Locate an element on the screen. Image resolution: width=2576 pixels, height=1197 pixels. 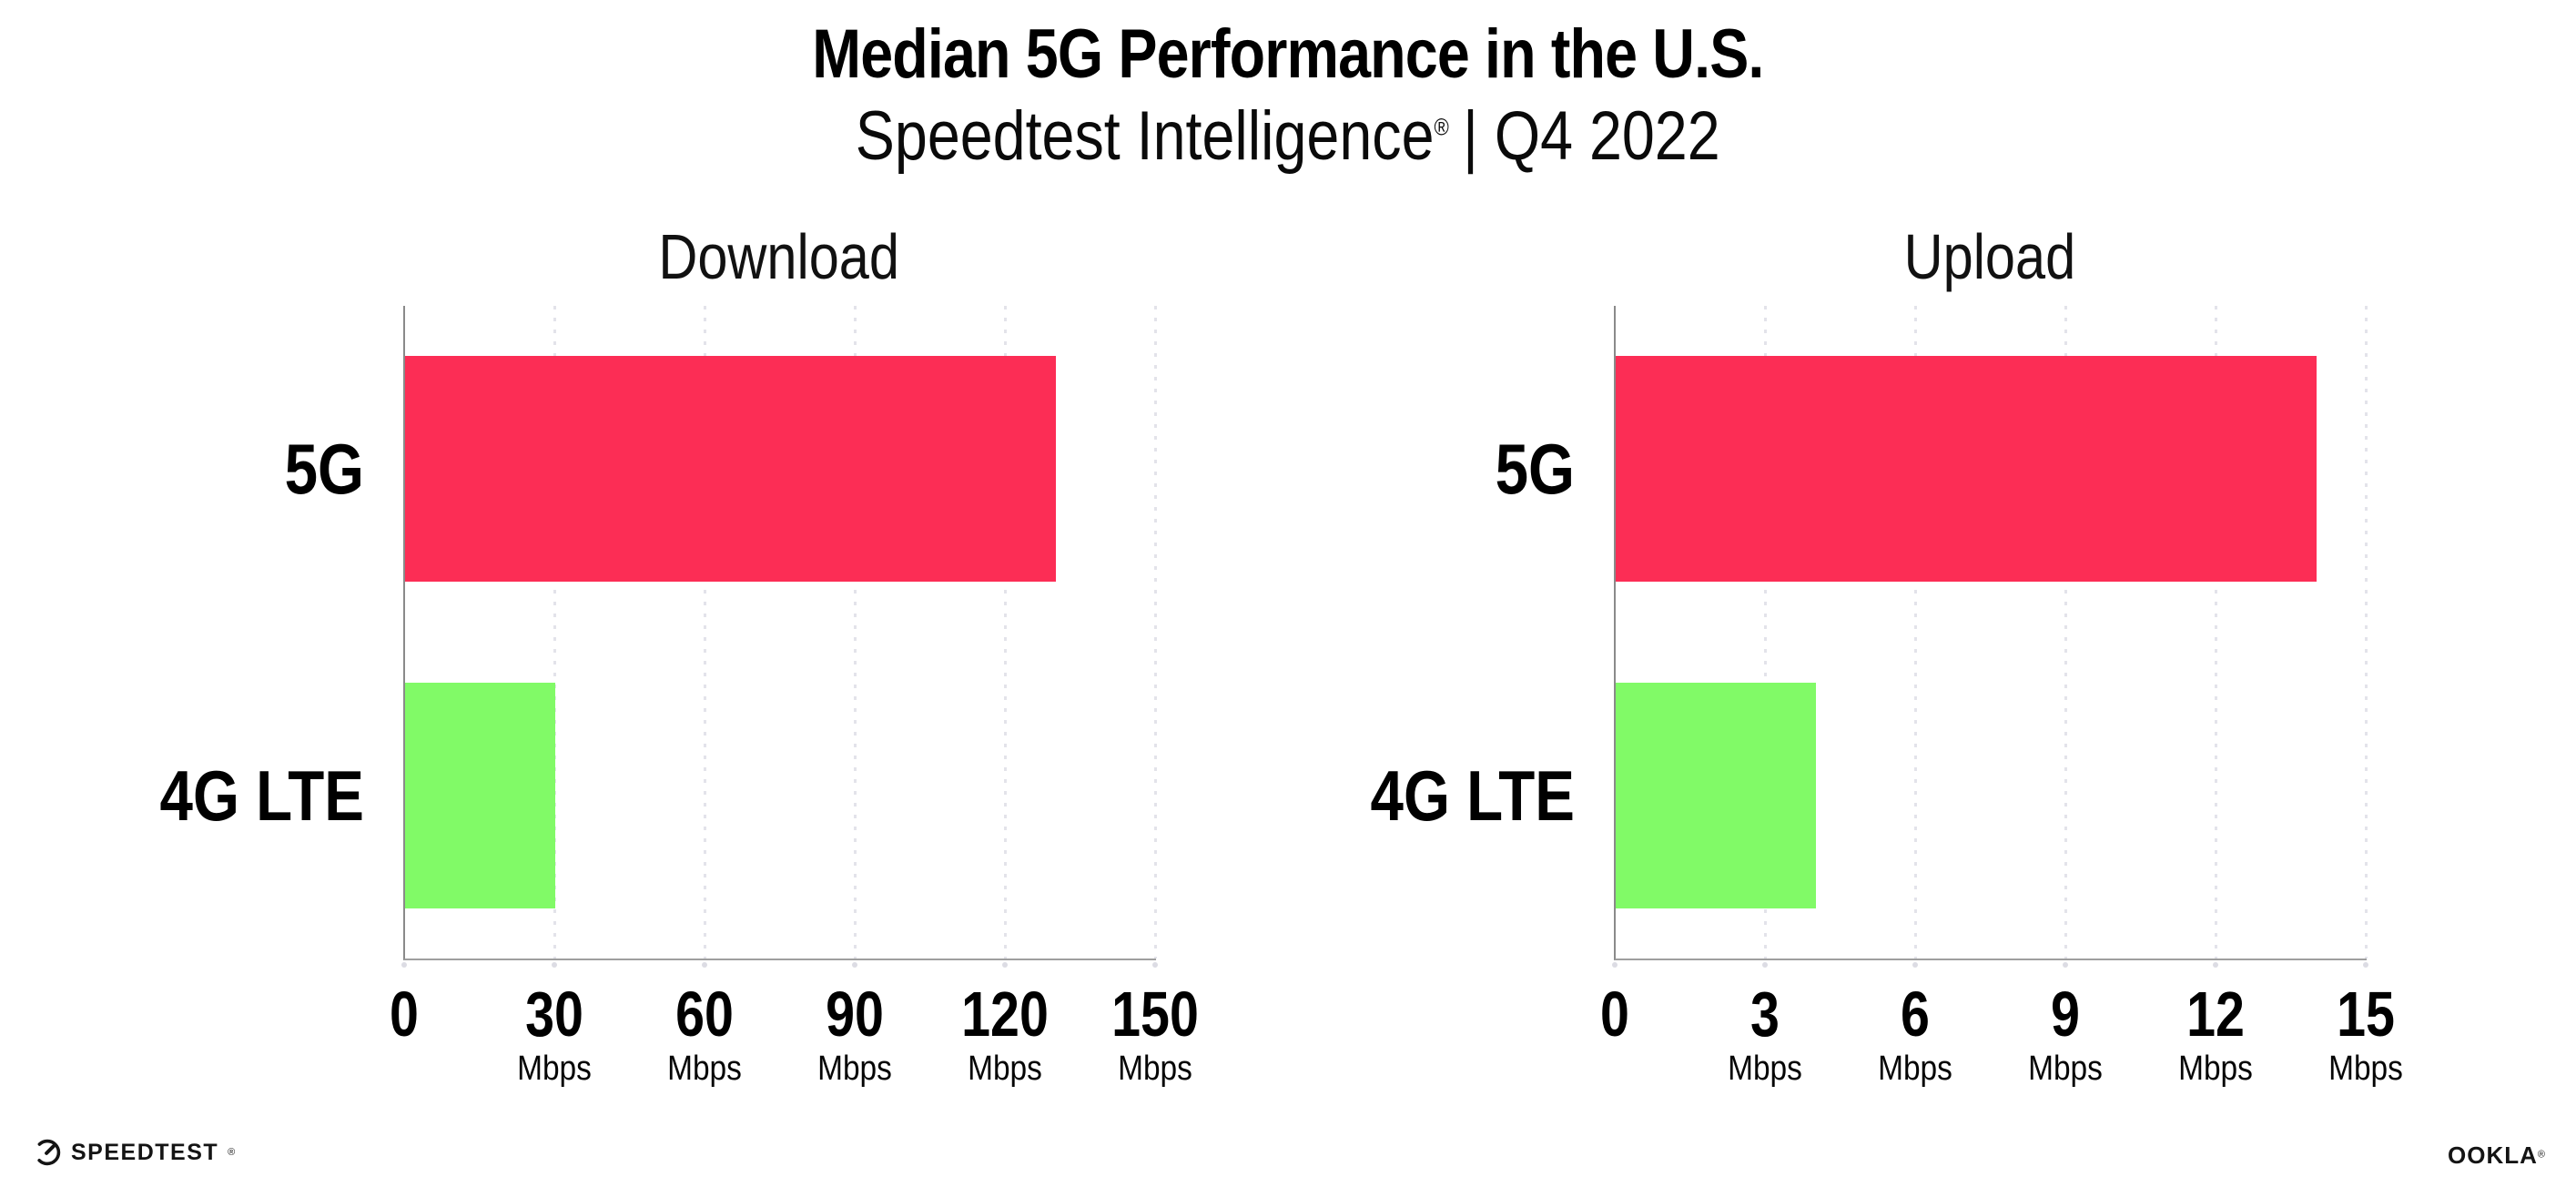
ookla-logo: OOKLA® is located at coordinates (2496, 1156).